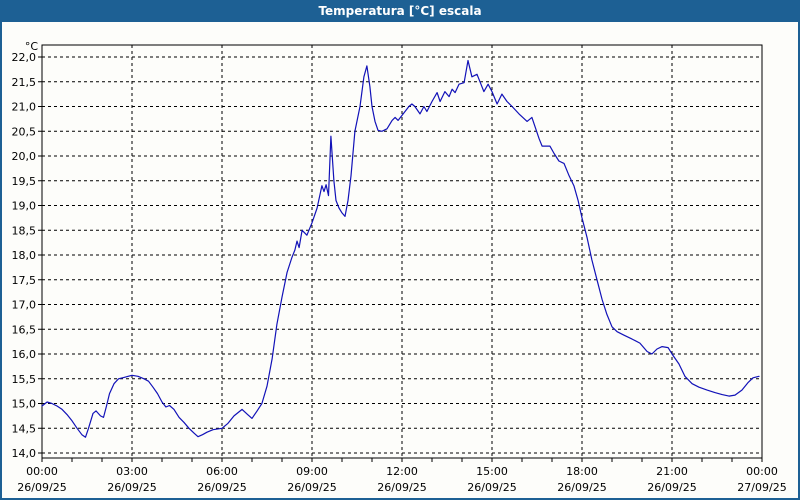 This screenshot has height=500, width=800. Describe the element at coordinates (24, 131) in the screenshot. I see `svg-text: 20,5` at that location.